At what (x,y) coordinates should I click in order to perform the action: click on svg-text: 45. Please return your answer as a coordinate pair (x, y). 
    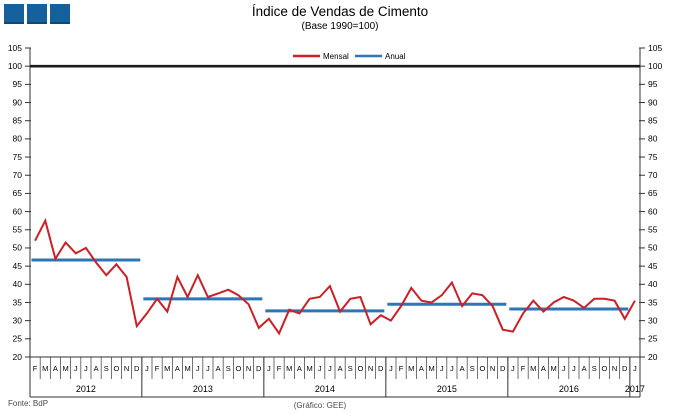
    Looking at the image, I should click on (18, 266).